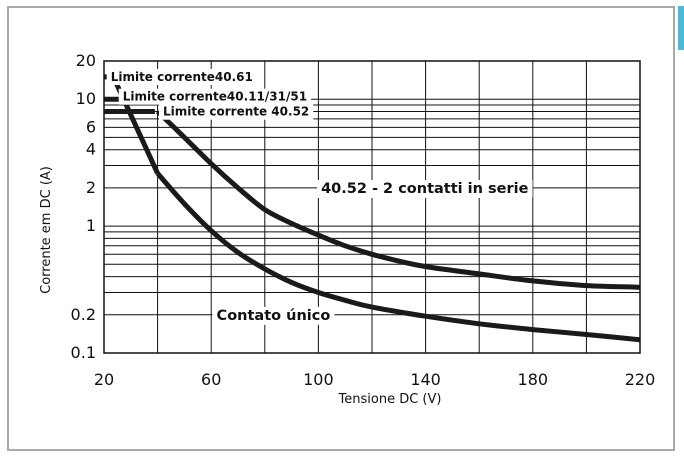 Image resolution: width=684 pixels, height=458 pixels. I want to click on y-tick-label: 4, so click(91, 149).